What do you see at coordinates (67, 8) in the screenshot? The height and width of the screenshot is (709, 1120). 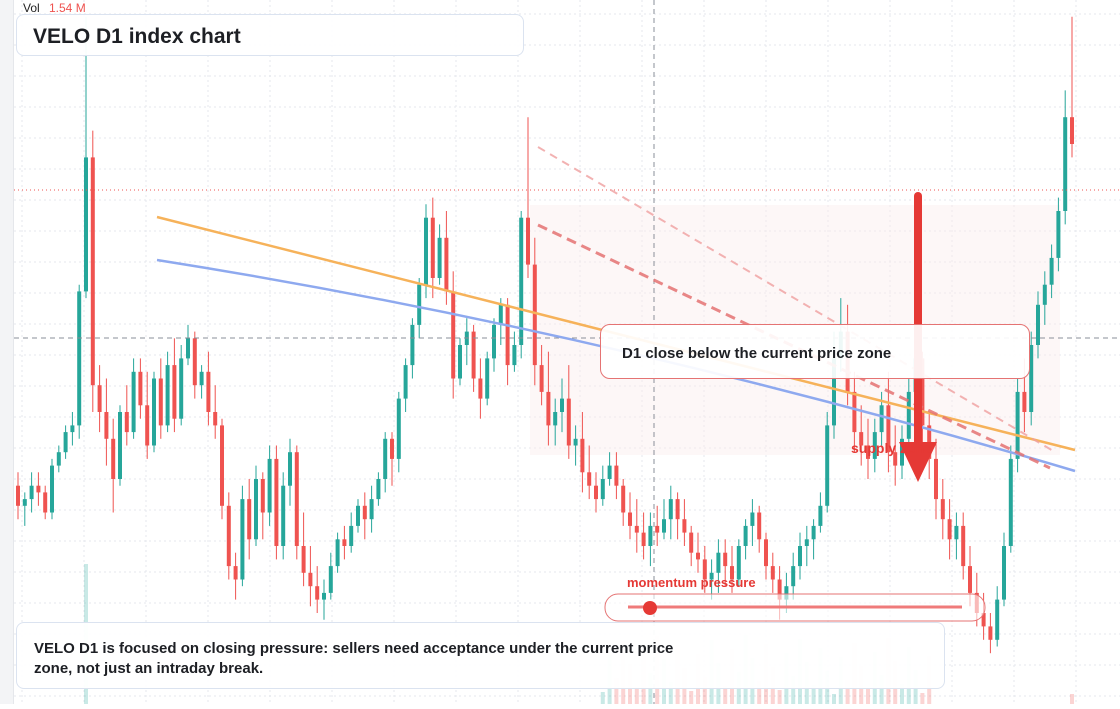 I see `volume-value: 1.54 M` at bounding box center [67, 8].